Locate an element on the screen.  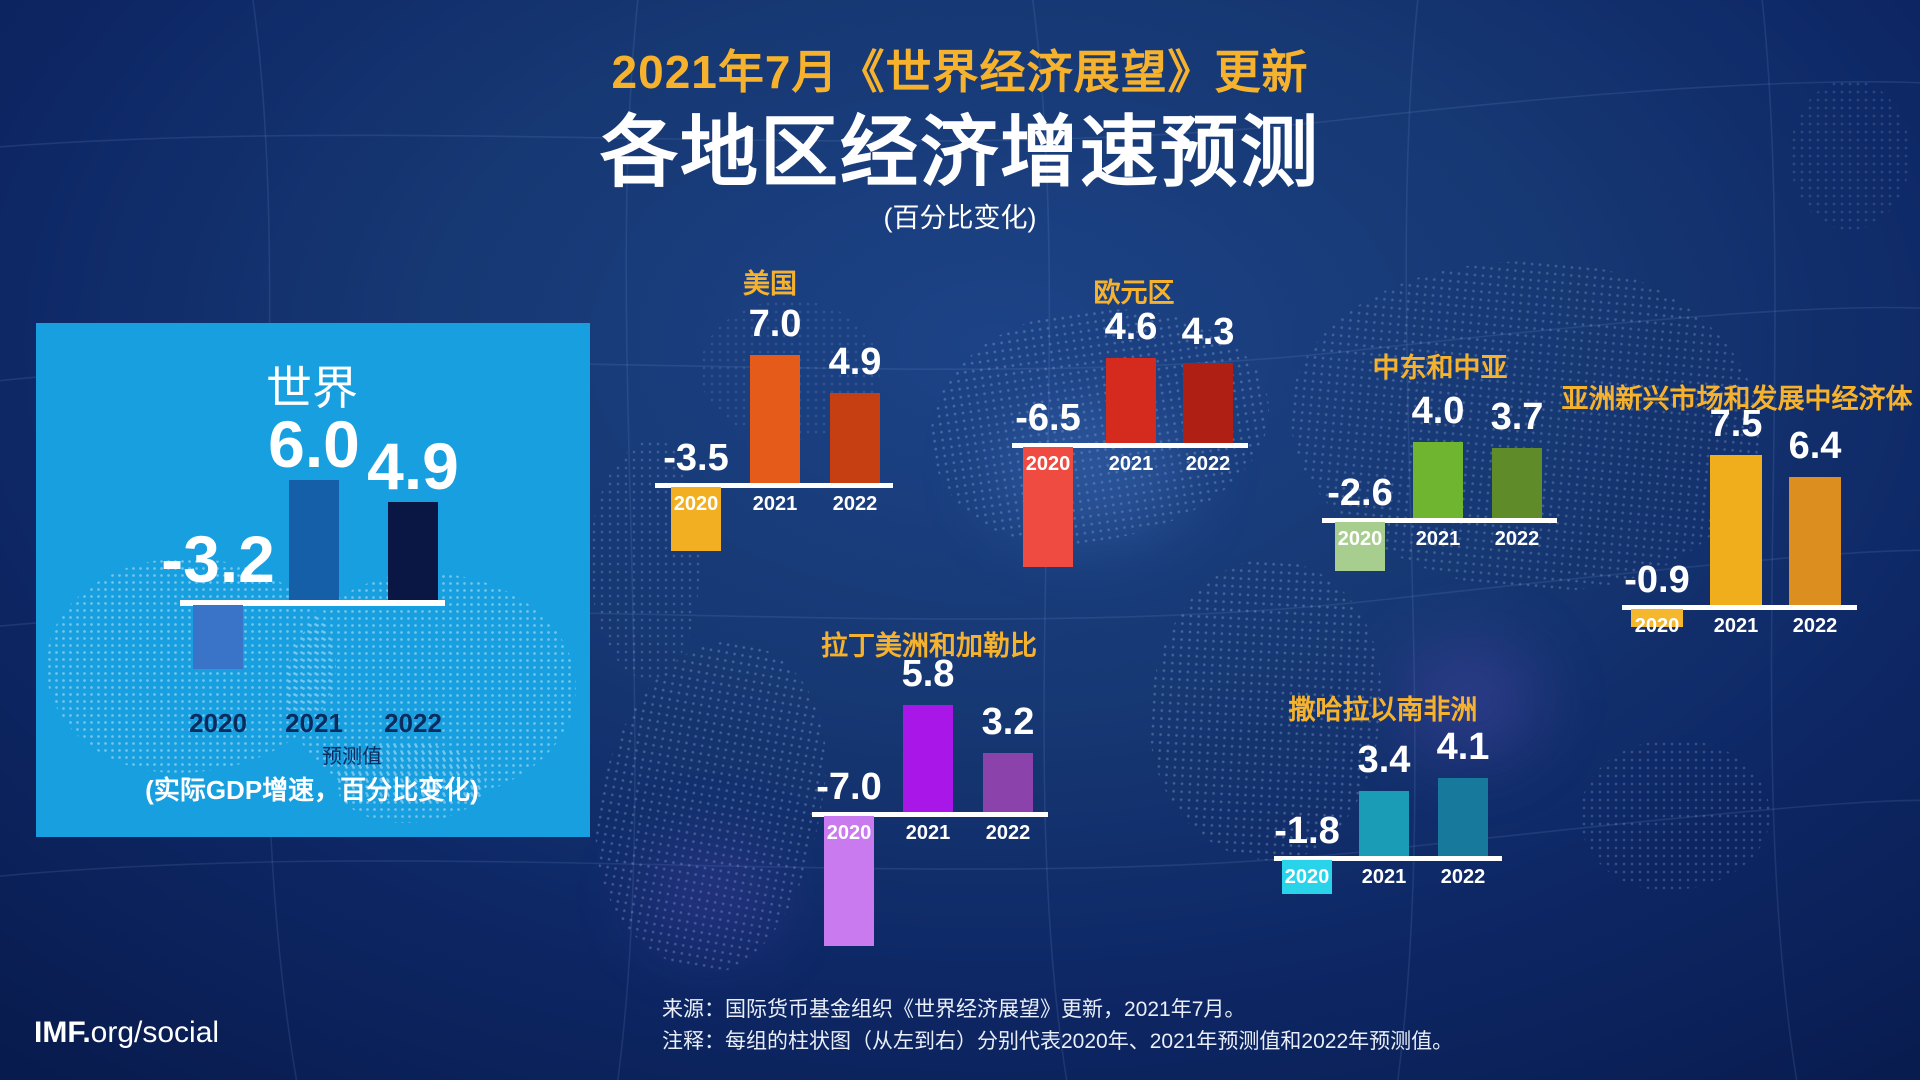
emerging-developing-asia-bar-2020 is located at coordinates (1657, 618).